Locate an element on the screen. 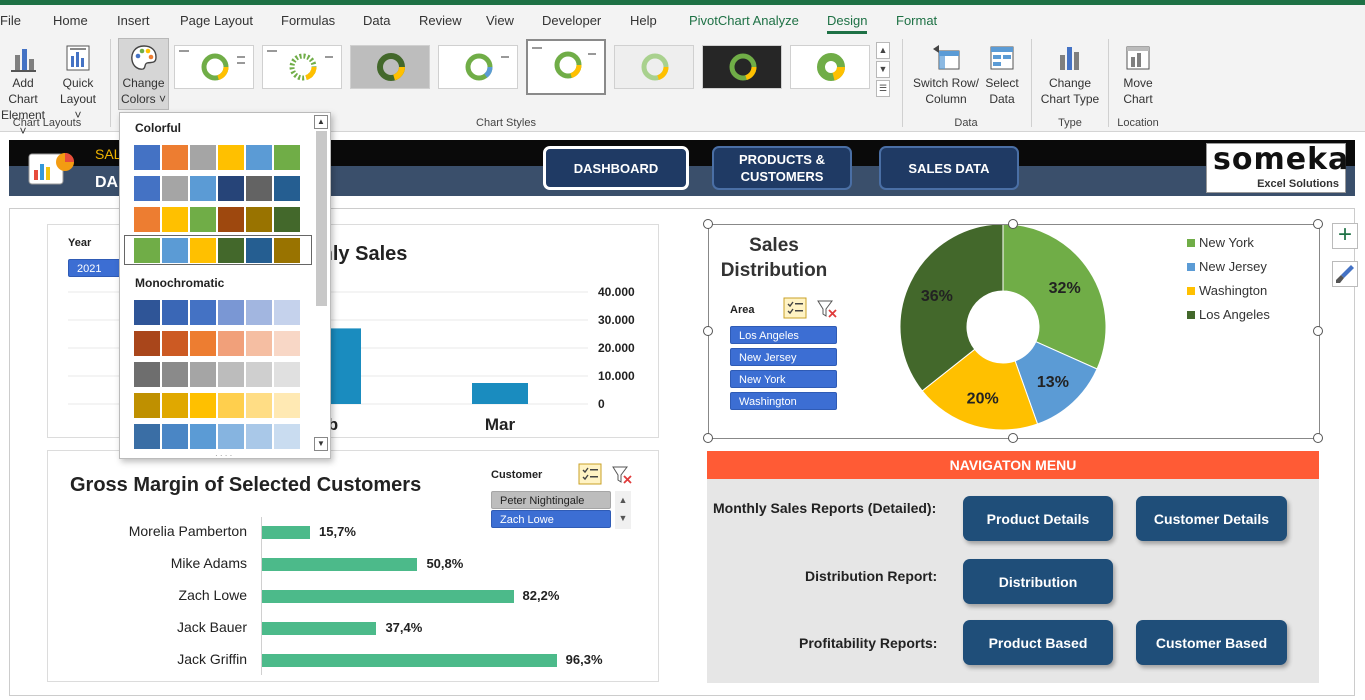 The height and width of the screenshot is (700, 1365). tab-help: Help is located at coordinates (643, 20).